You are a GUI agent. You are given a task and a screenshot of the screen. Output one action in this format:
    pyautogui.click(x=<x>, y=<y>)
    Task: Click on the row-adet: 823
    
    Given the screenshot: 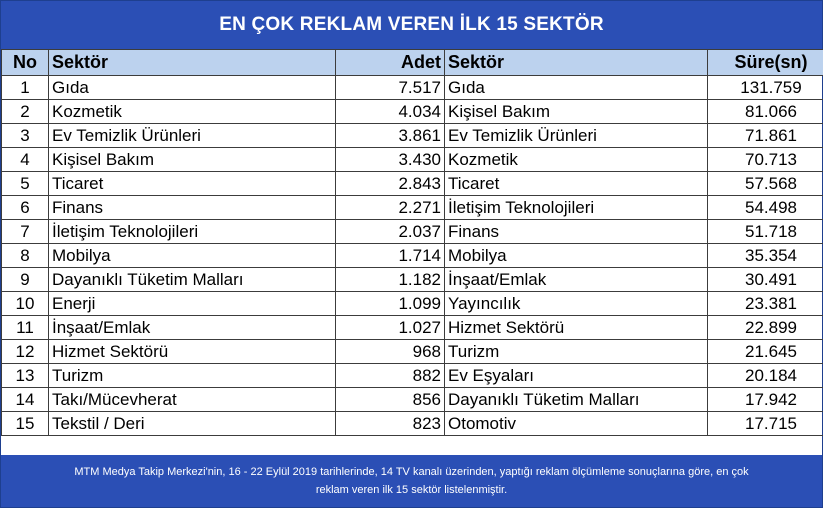 What is the action you would take?
    pyautogui.click(x=390, y=423)
    